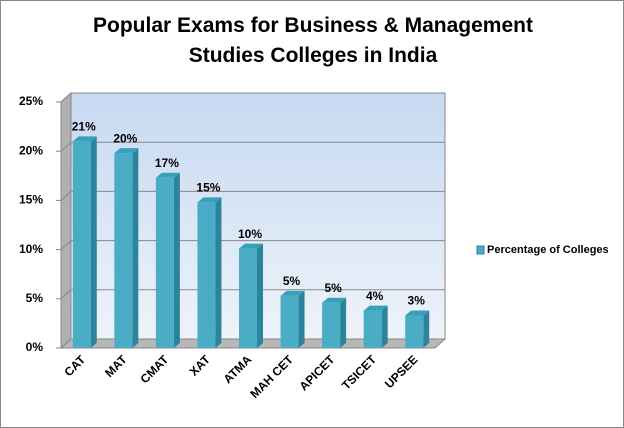 This screenshot has height=428, width=624. What do you see at coordinates (200, 365) in the screenshot?
I see `x-tick-label: XAT` at bounding box center [200, 365].